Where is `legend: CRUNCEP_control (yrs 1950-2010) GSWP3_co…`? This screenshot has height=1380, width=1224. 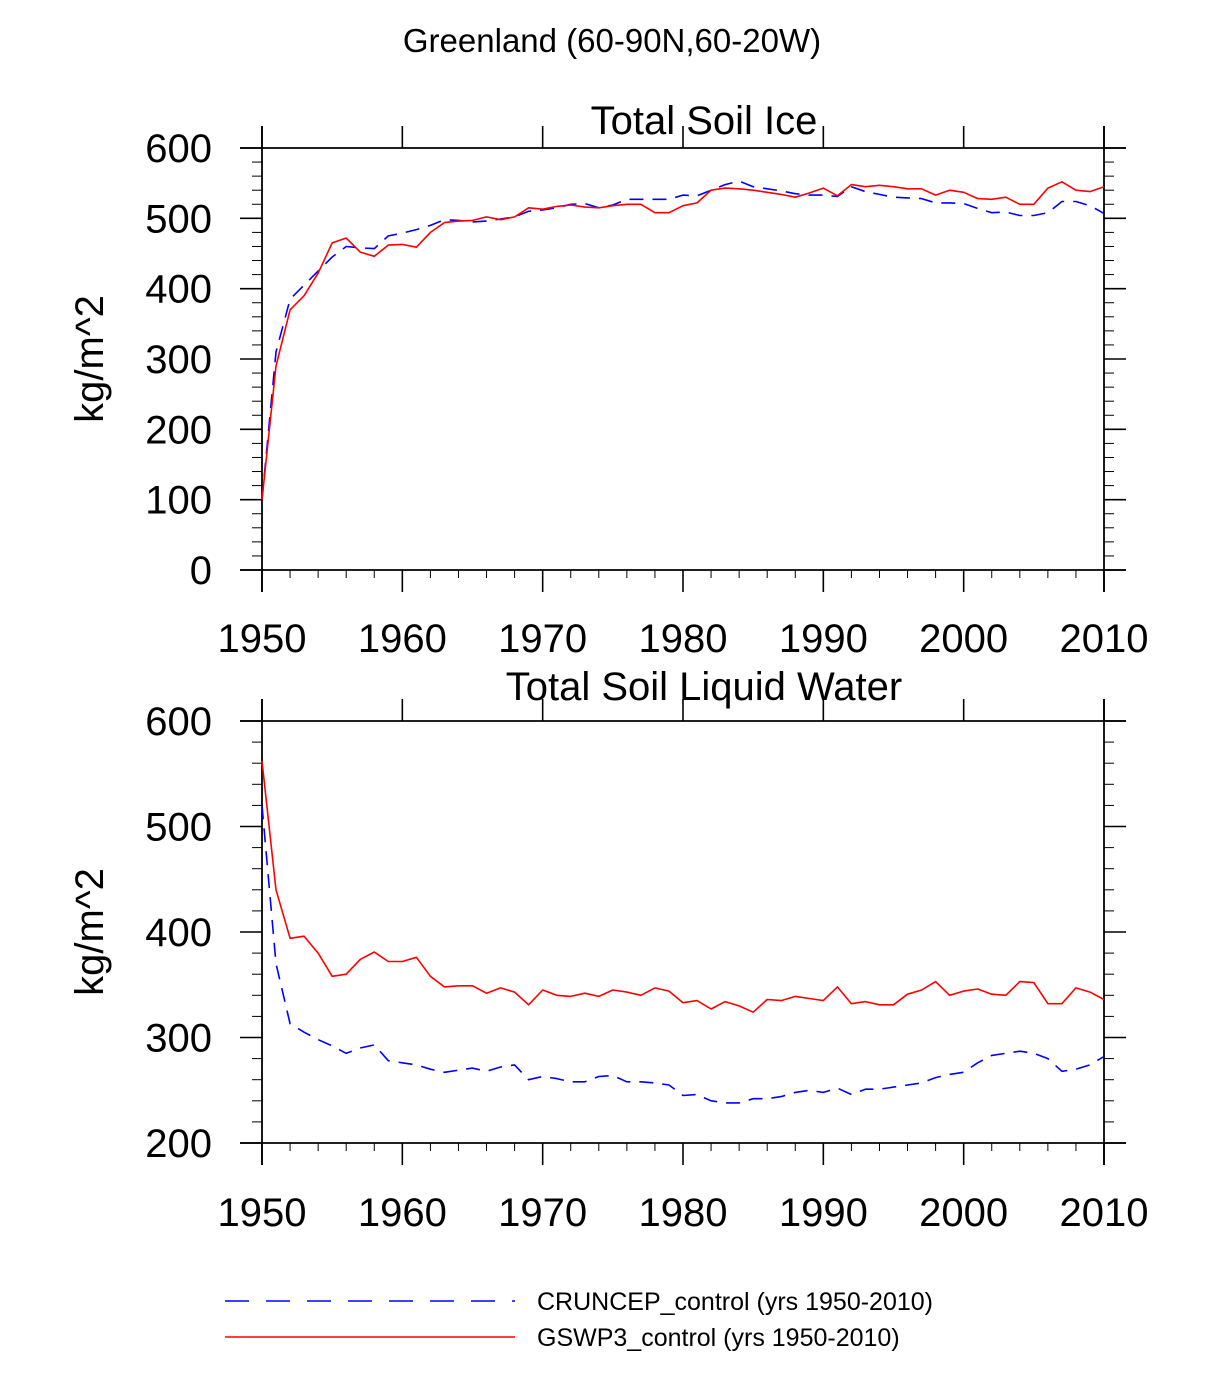 legend: CRUNCEP_control (yrs 1950-2010) GSWP3_co… is located at coordinates (579, 1320).